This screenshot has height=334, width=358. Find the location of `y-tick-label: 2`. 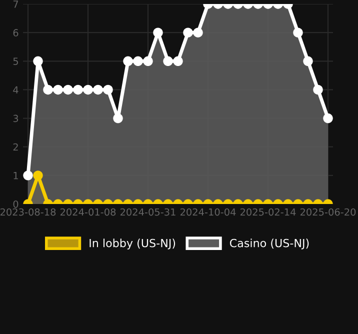

y-tick-label: 2 is located at coordinates (15, 147).